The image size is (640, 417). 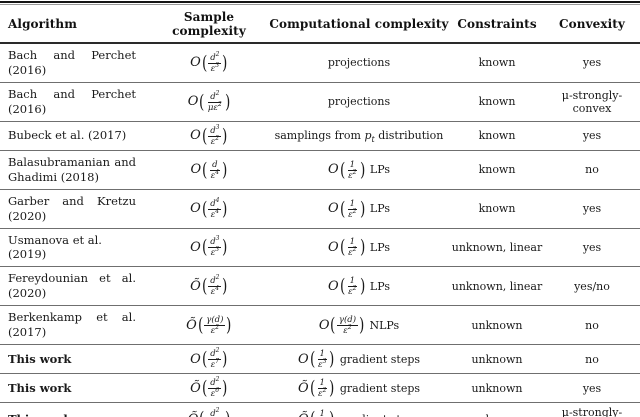 I want to click on algorithm-name-part: (2020), so click(x=27, y=215).